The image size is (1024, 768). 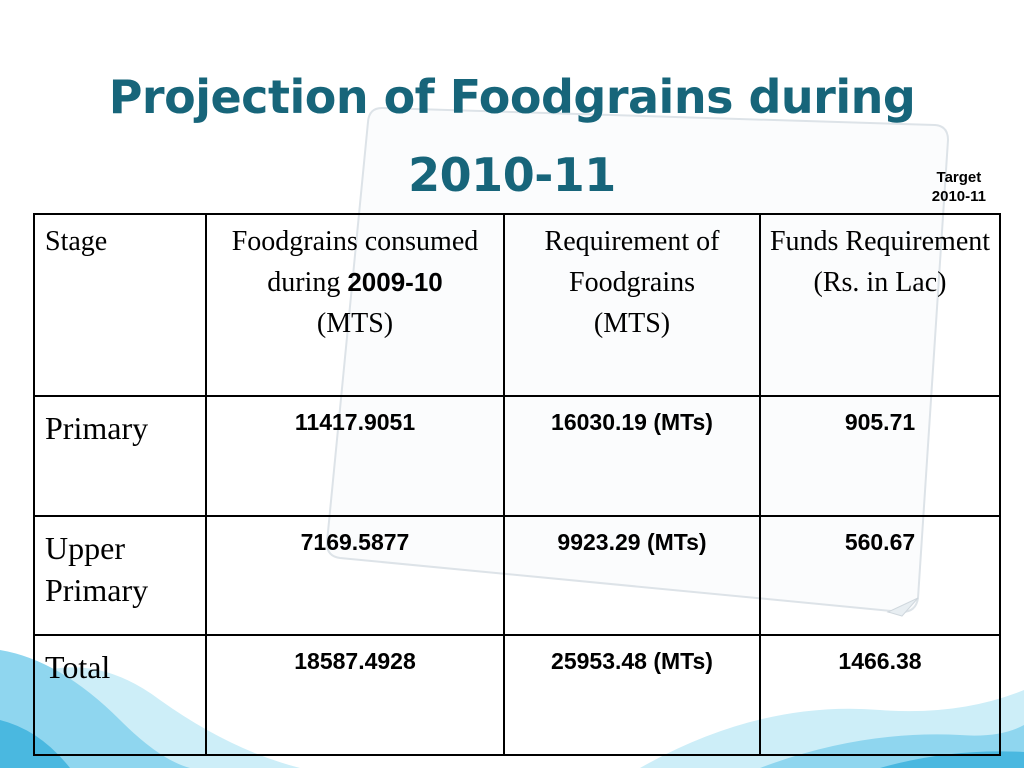 I want to click on funds-cell: 905.71, so click(x=880, y=456).